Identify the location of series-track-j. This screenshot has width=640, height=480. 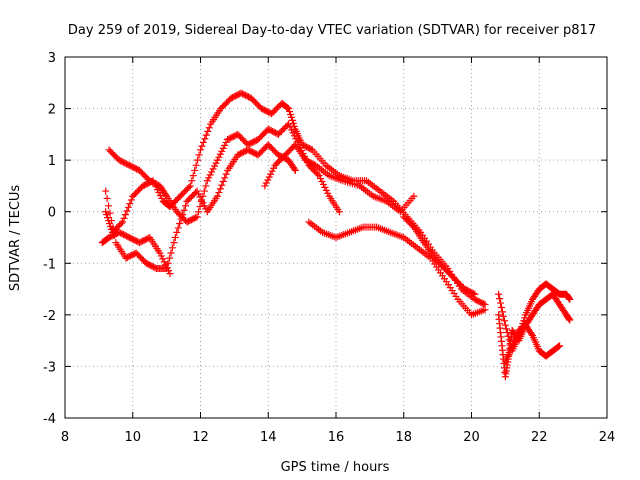
(532, 343).